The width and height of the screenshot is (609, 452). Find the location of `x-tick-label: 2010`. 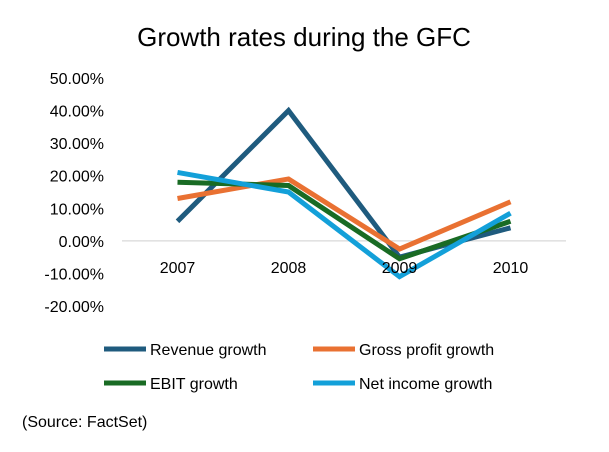

x-tick-label: 2010 is located at coordinates (511, 268).